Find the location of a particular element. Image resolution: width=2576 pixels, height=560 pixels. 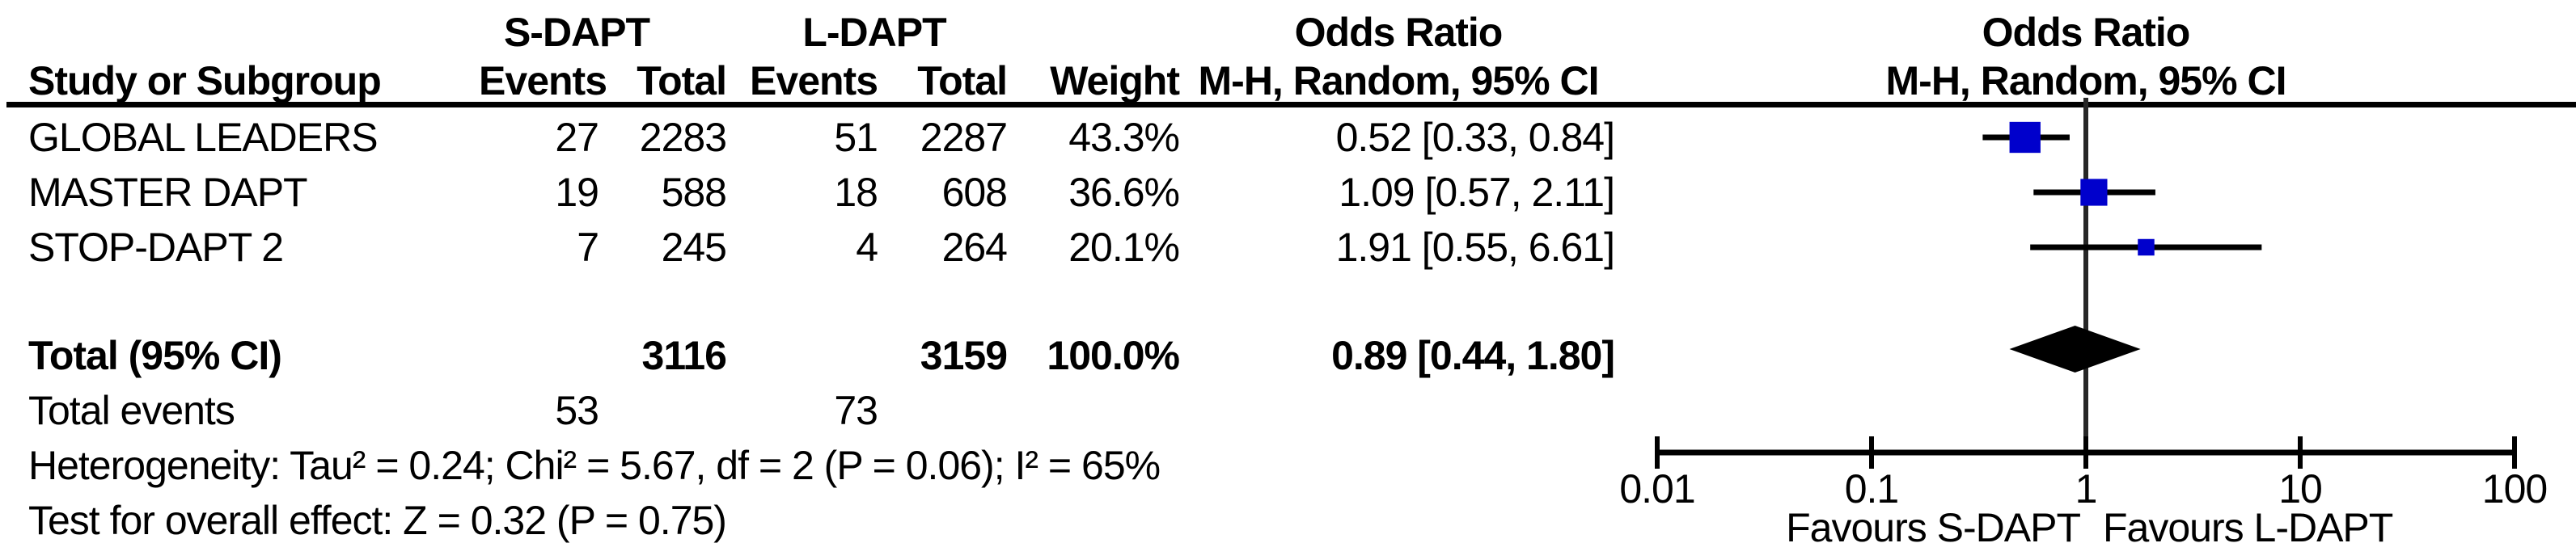

total-events-label: Total events is located at coordinates (131, 410).